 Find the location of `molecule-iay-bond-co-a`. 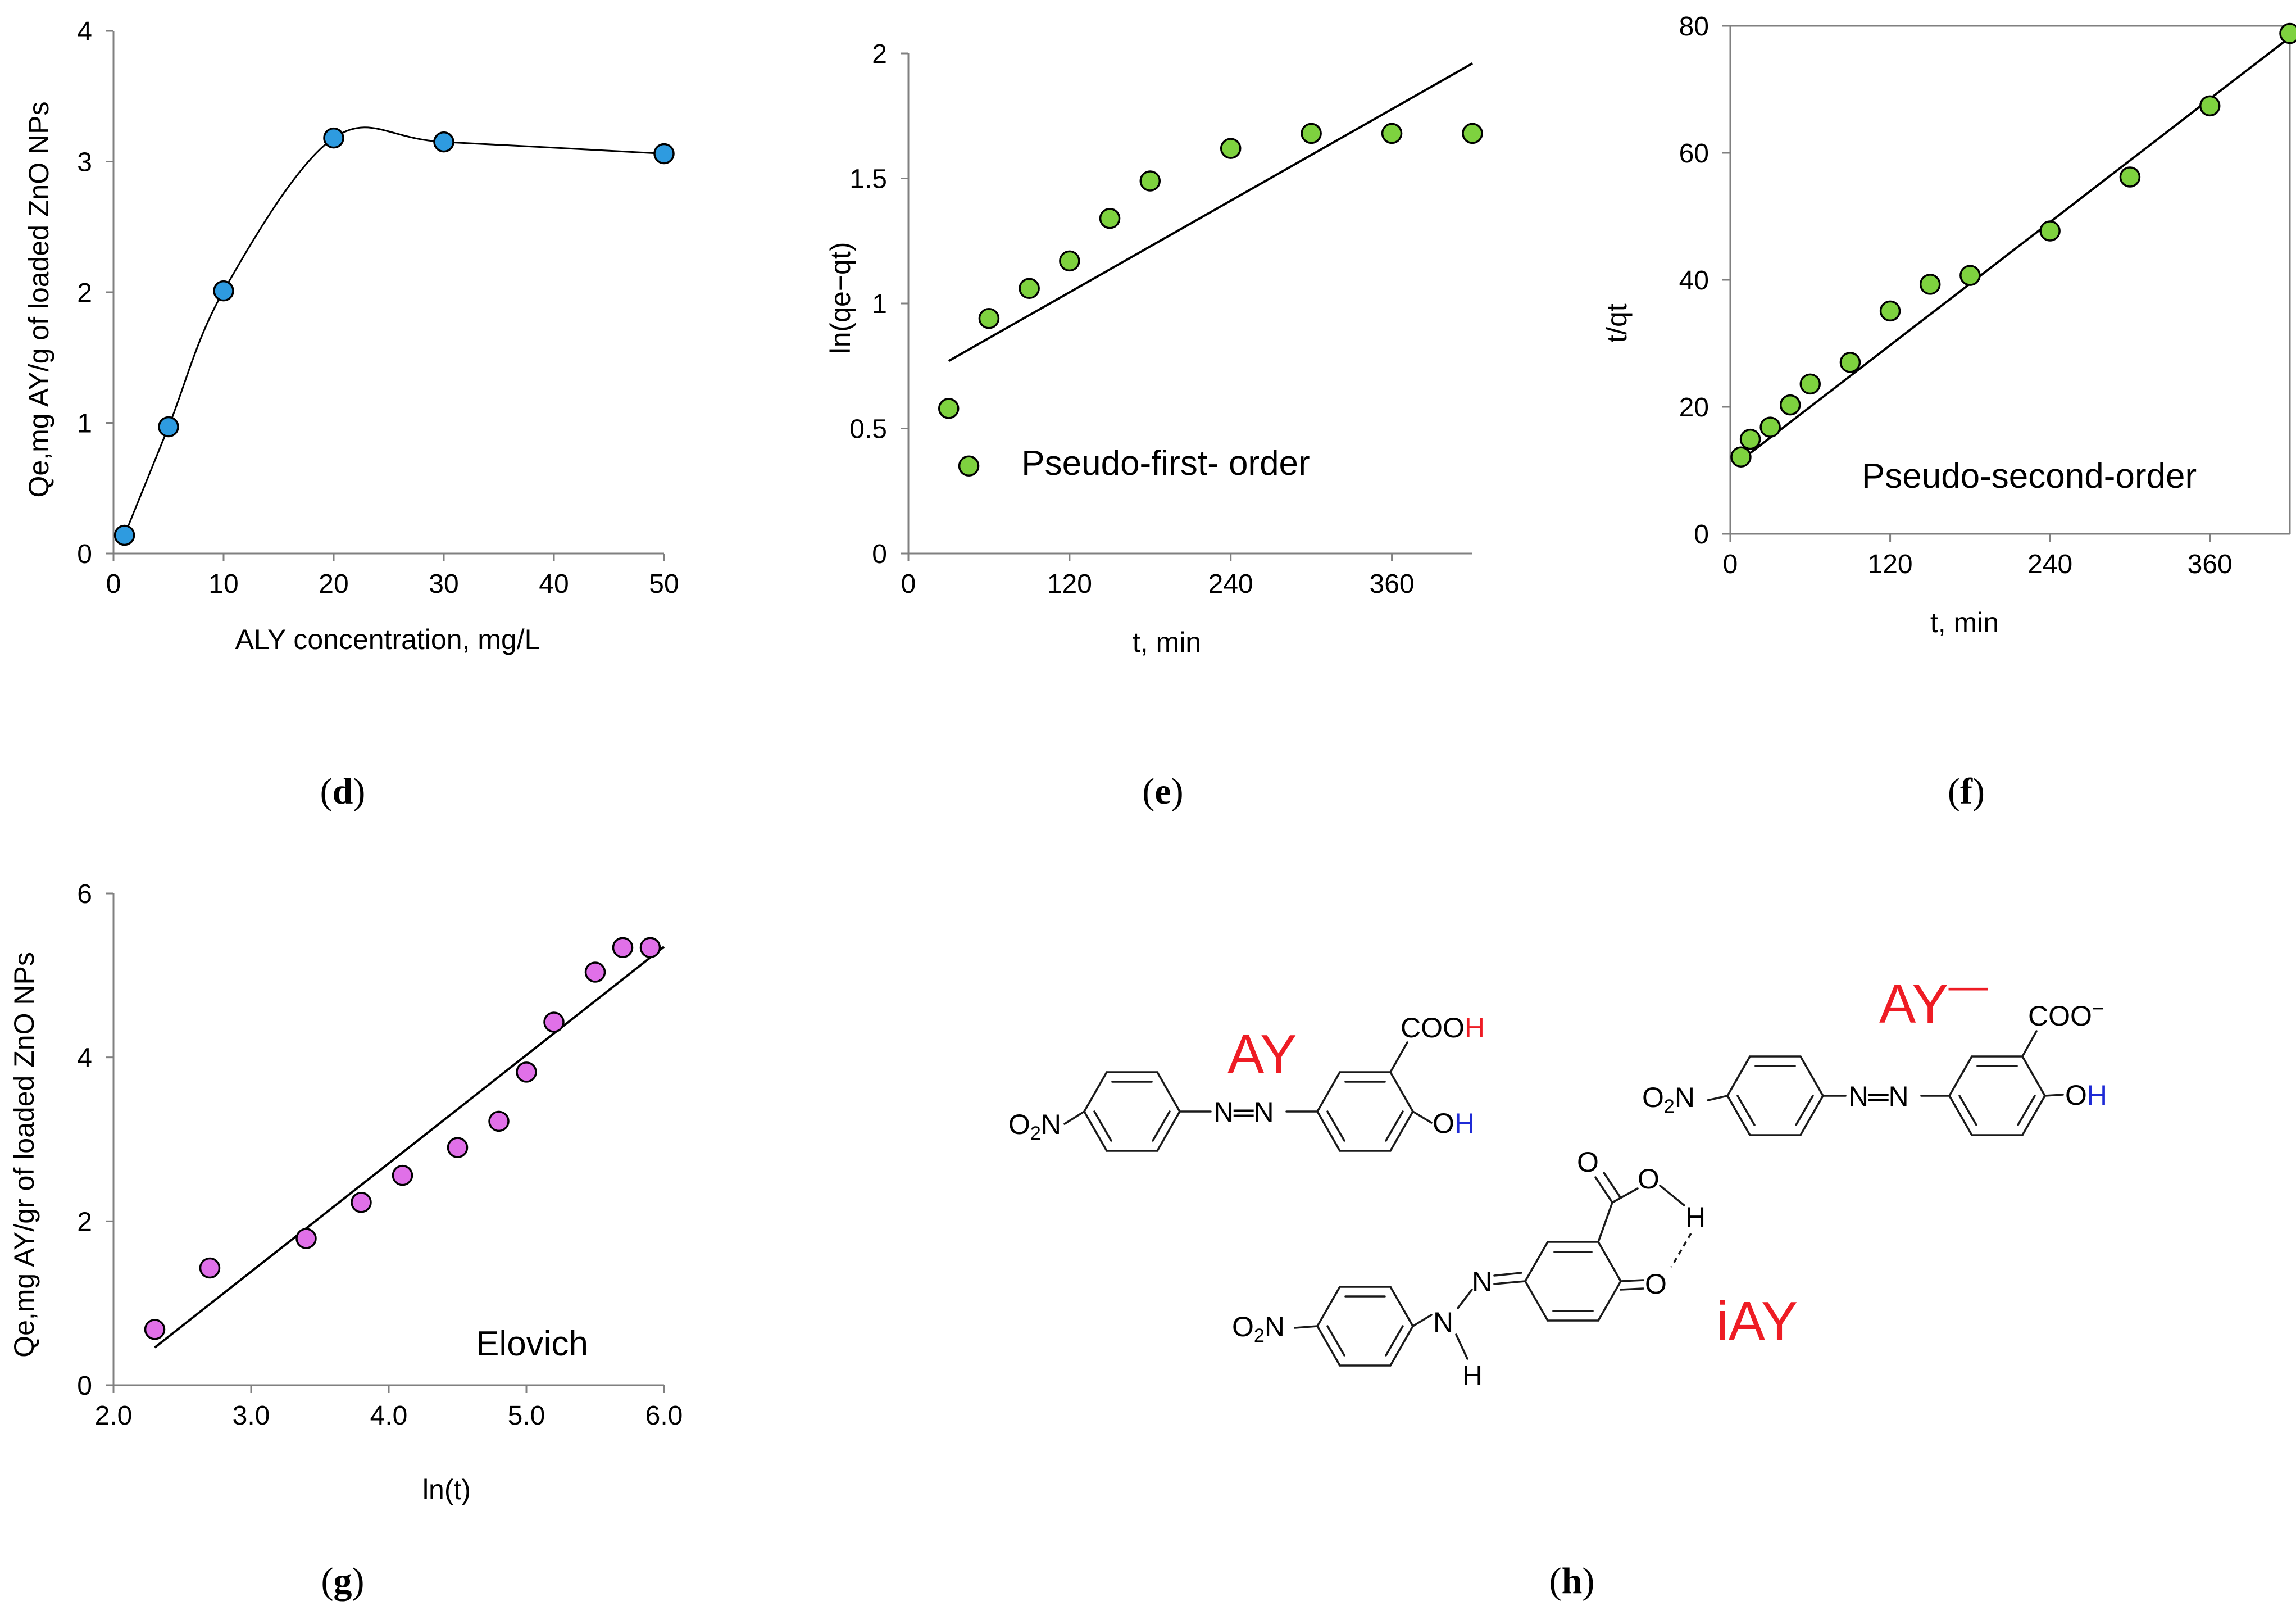

molecule-iay-bond-co-a is located at coordinates (1632, 1280).